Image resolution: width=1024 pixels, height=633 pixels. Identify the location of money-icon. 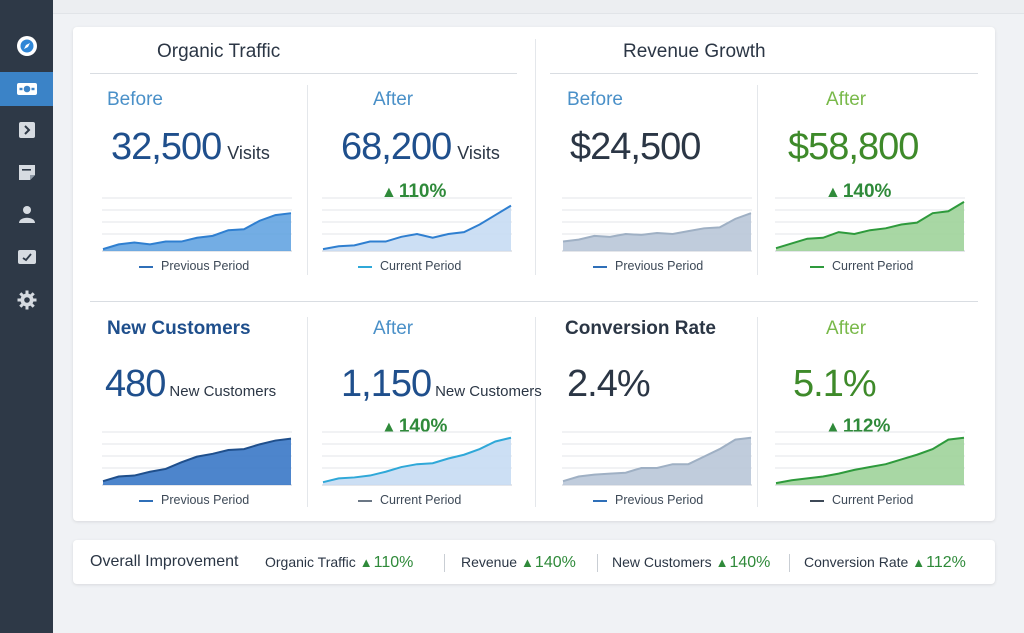
(26, 89).